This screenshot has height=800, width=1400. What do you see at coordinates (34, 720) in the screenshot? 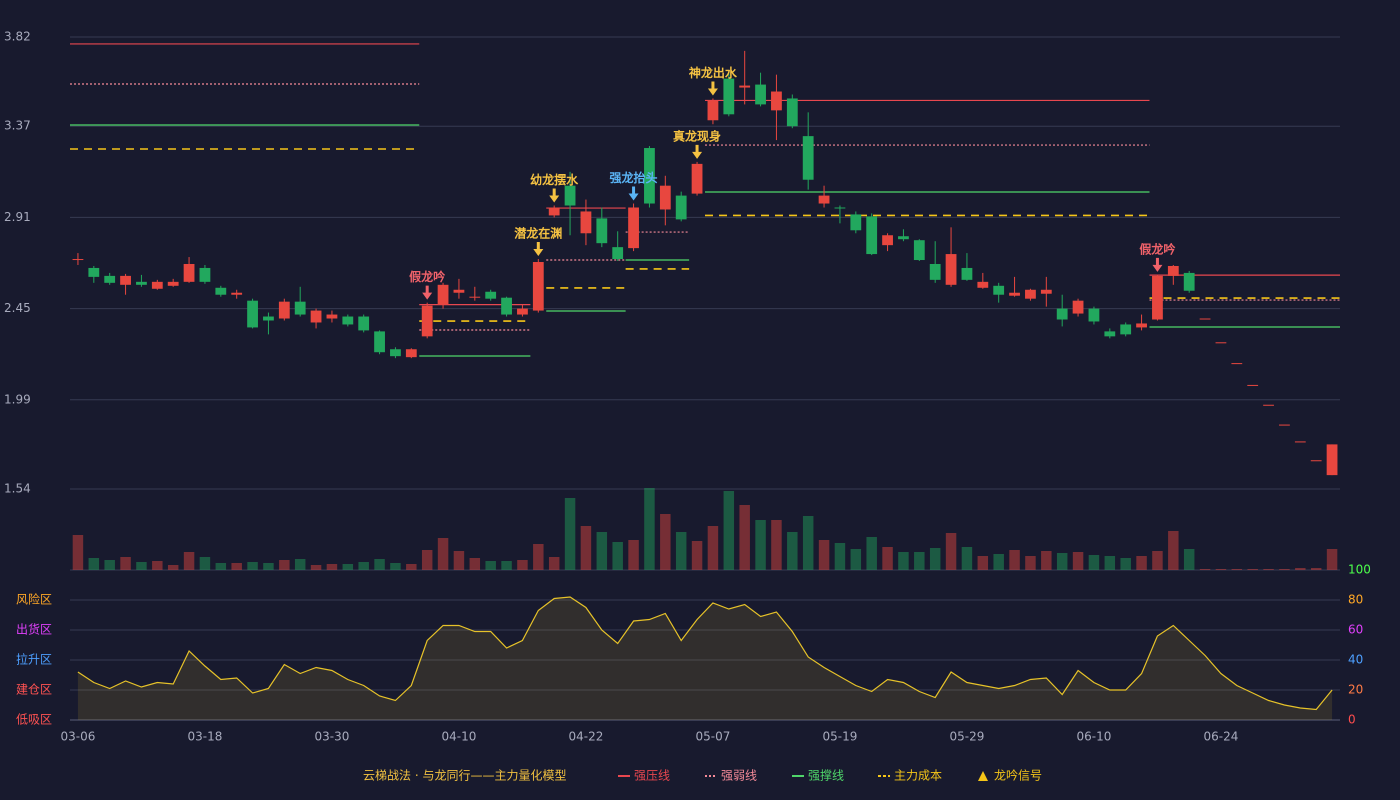
I see `zone-label: 低吸区` at bounding box center [34, 720].